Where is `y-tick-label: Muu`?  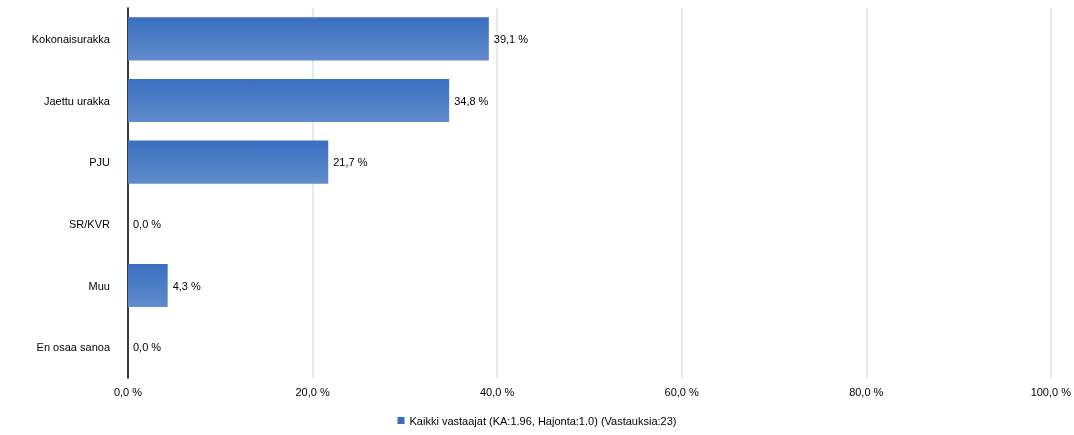 y-tick-label: Muu is located at coordinates (99, 285).